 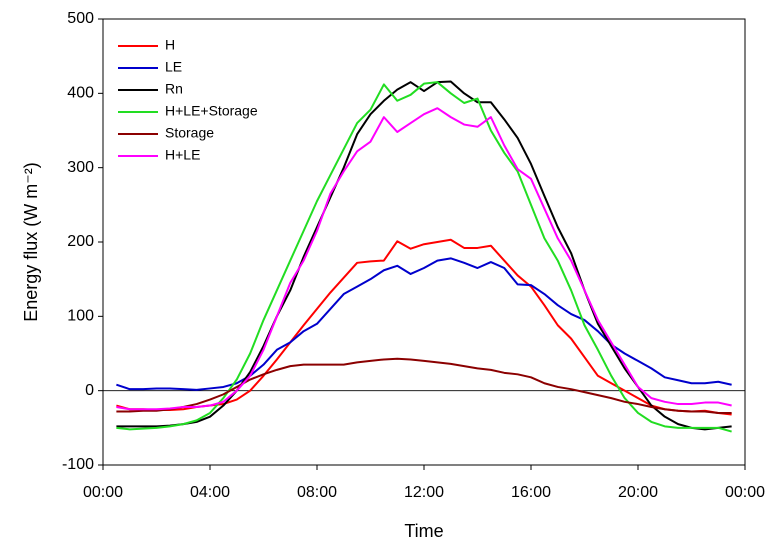 What do you see at coordinates (173, 67) in the screenshot?
I see `legend-label: LE` at bounding box center [173, 67].